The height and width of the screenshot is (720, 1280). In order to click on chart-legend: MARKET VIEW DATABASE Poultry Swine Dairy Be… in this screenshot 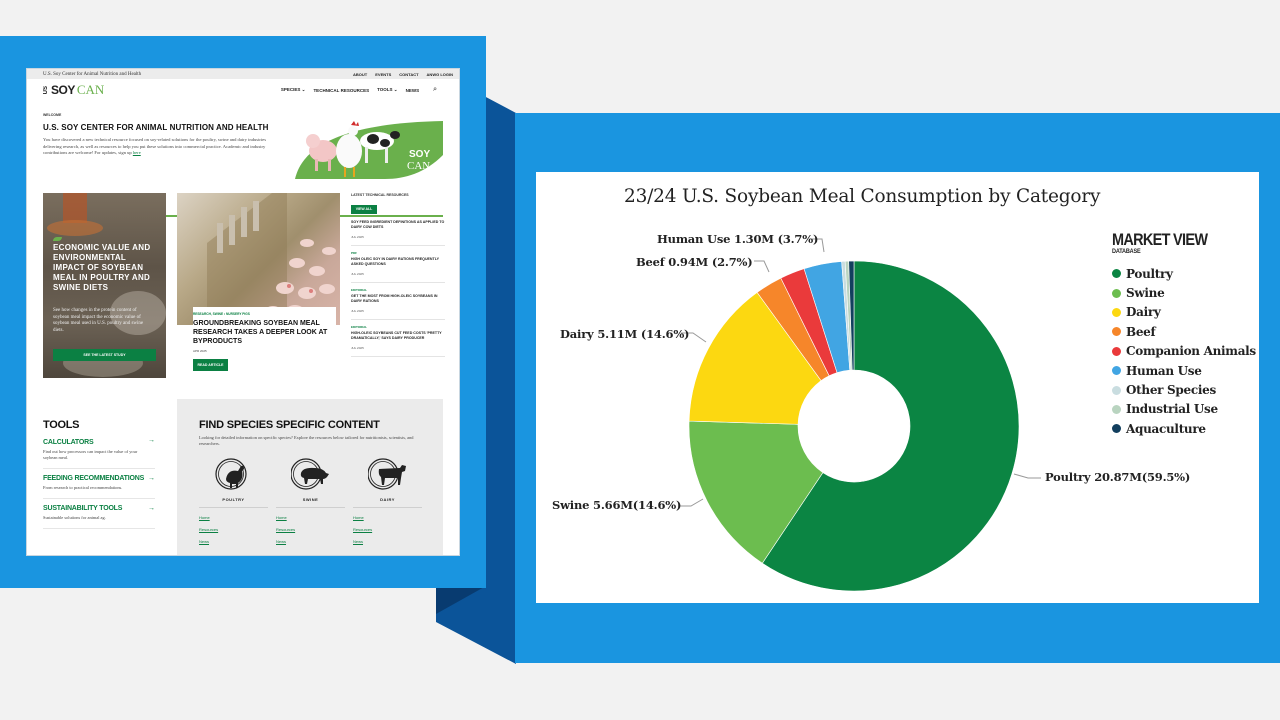, I will do `click(1184, 334)`.